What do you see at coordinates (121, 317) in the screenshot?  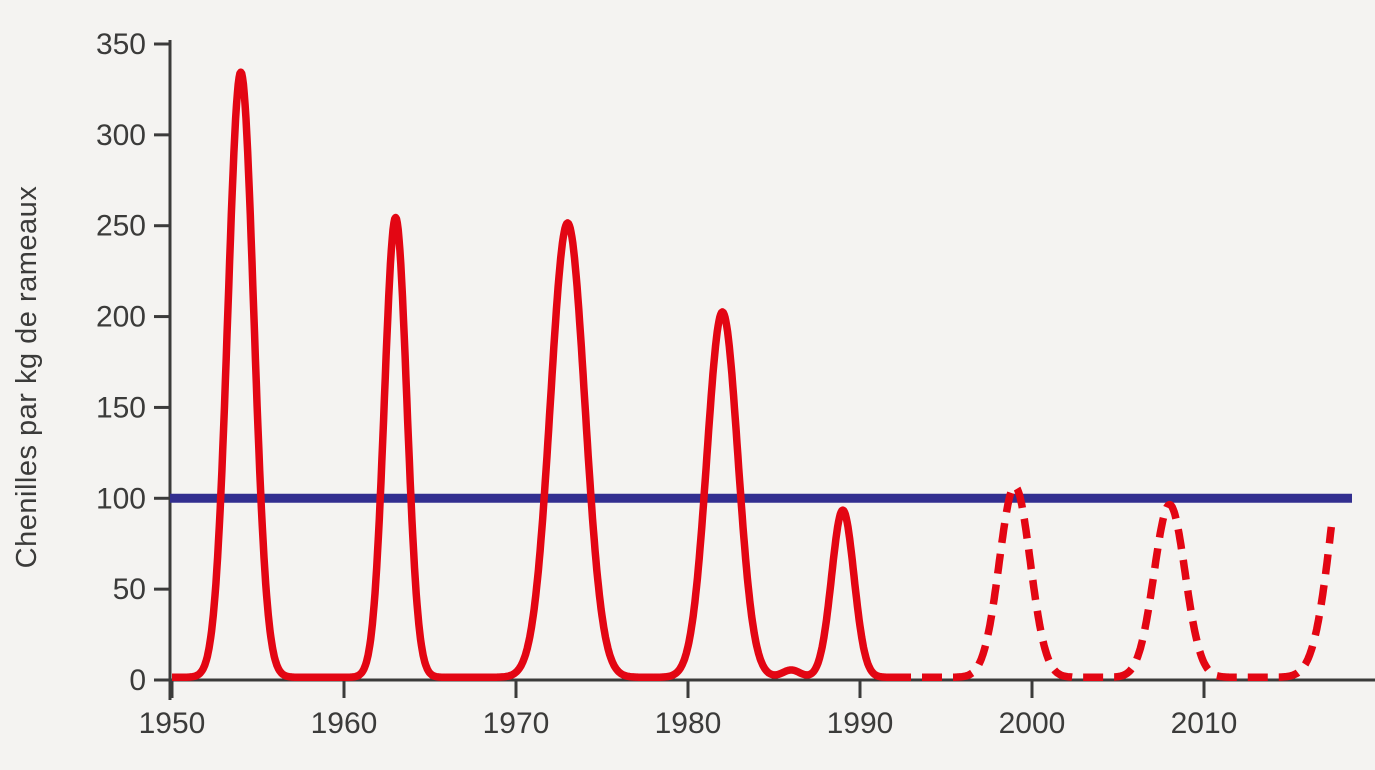 I see `y-tick-label: 200` at bounding box center [121, 317].